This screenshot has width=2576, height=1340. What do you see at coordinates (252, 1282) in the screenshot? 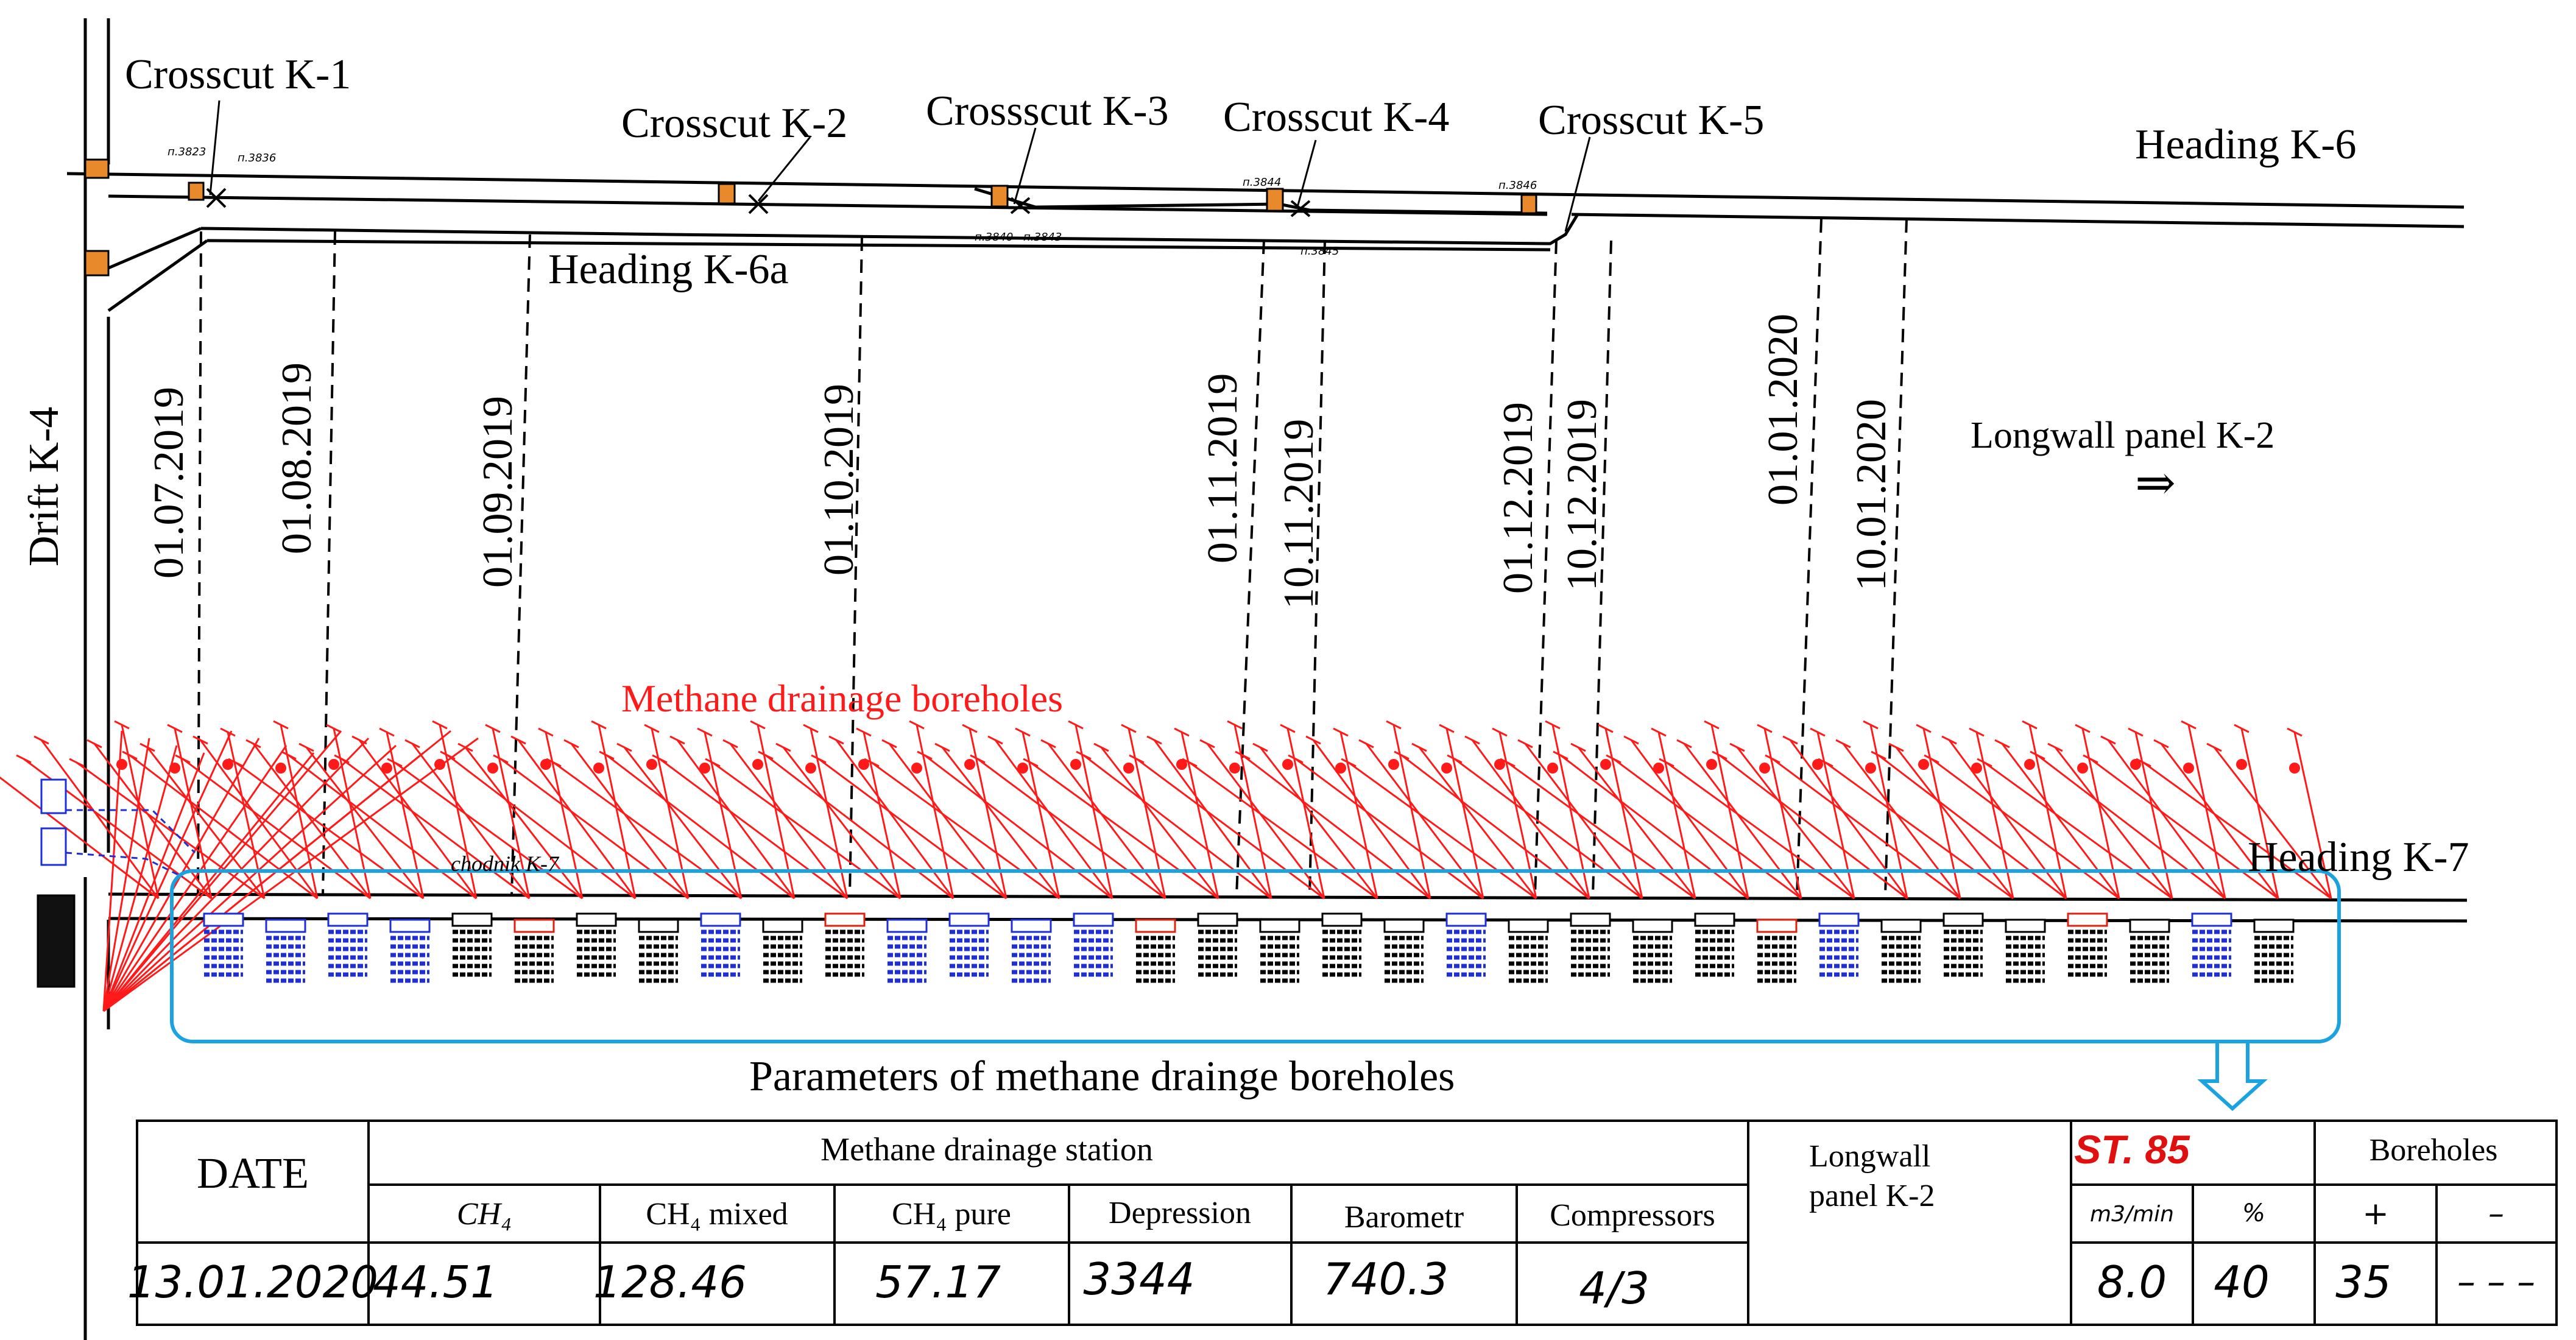
I see `row-date: 13.01.2020` at bounding box center [252, 1282].